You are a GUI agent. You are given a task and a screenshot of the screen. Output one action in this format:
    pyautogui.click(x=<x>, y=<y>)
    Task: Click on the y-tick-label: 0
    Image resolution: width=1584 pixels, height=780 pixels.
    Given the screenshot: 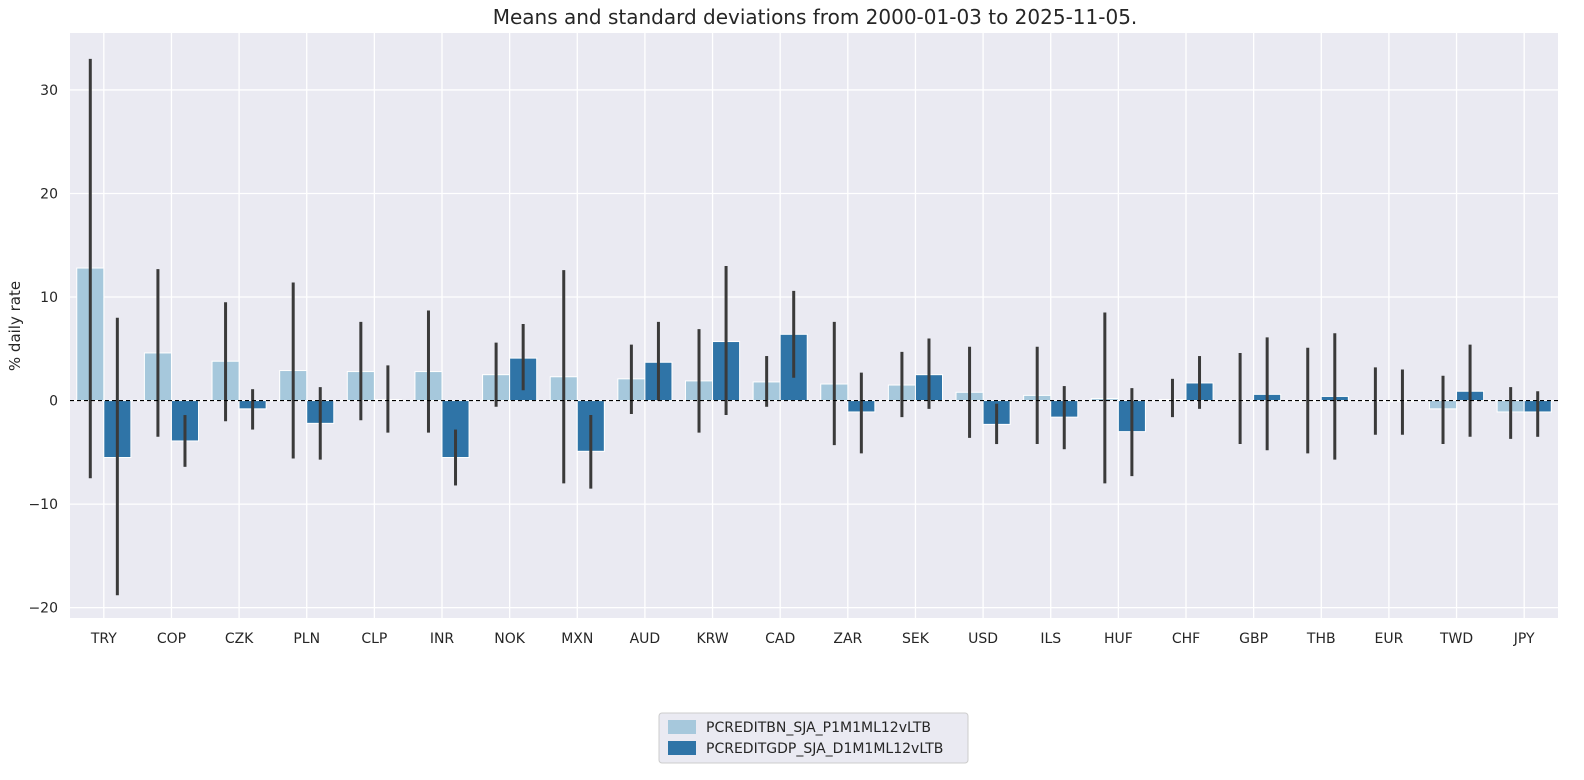 What is the action you would take?
    pyautogui.click(x=53, y=402)
    